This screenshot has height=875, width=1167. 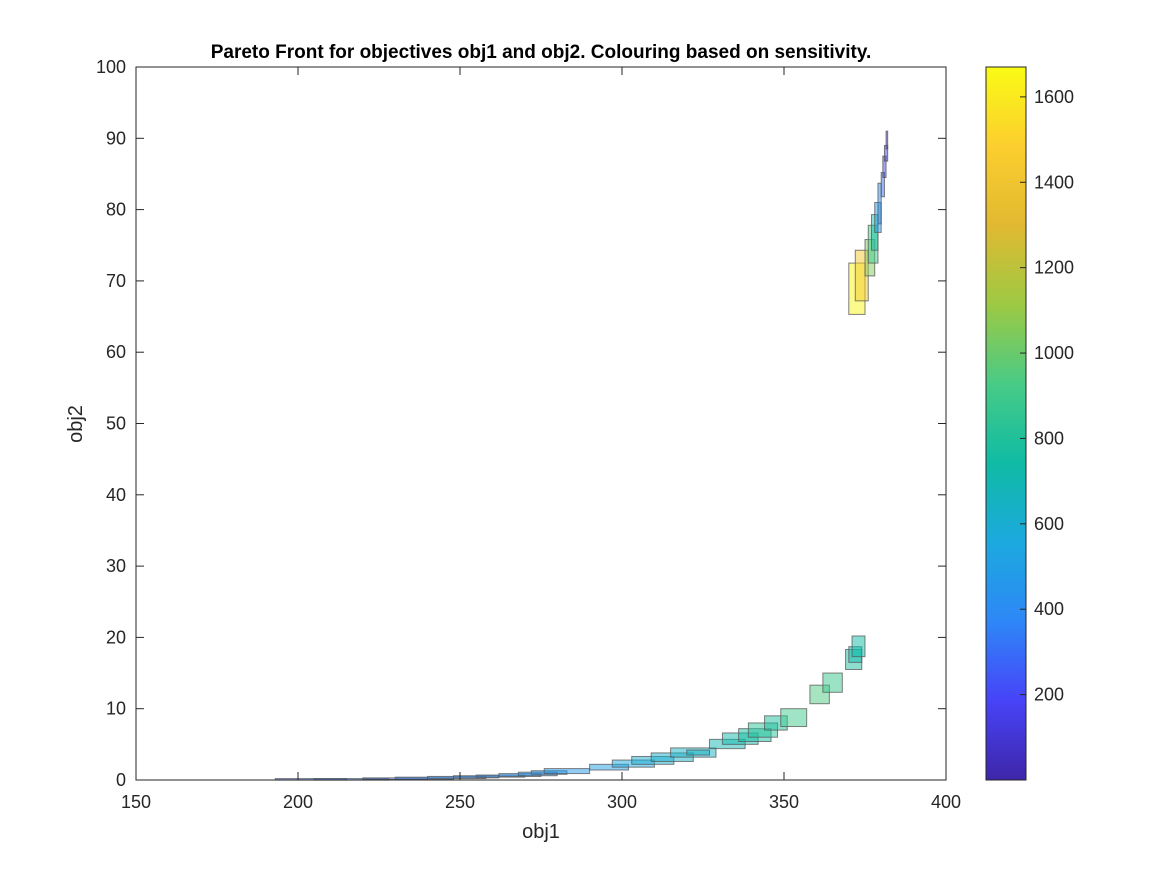 I want to click on colorbar, so click(x=1006, y=423).